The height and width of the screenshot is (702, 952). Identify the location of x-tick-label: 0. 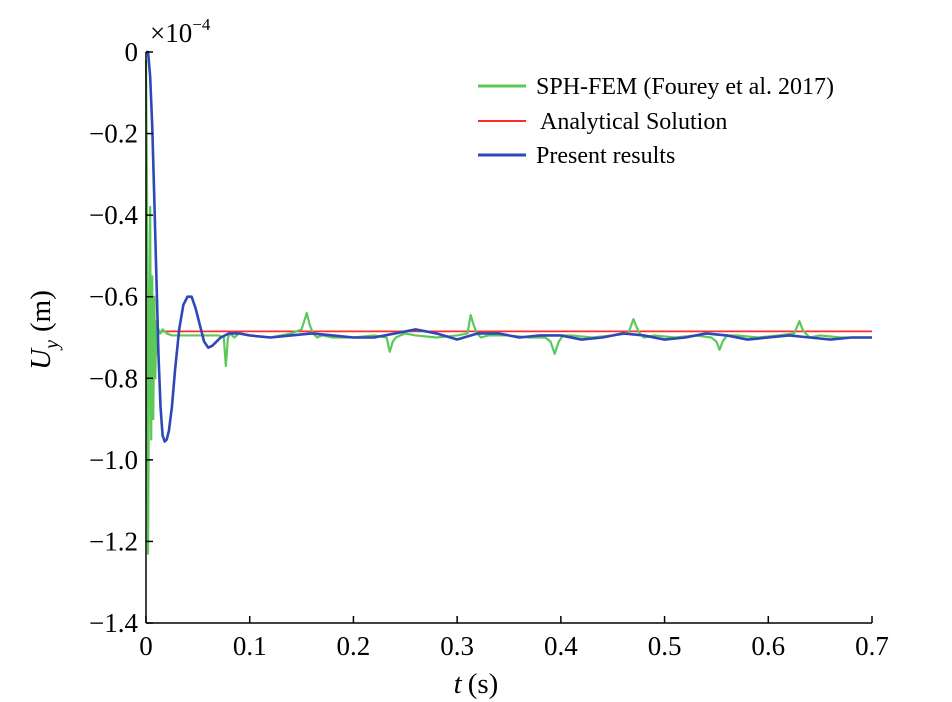
(146, 646).